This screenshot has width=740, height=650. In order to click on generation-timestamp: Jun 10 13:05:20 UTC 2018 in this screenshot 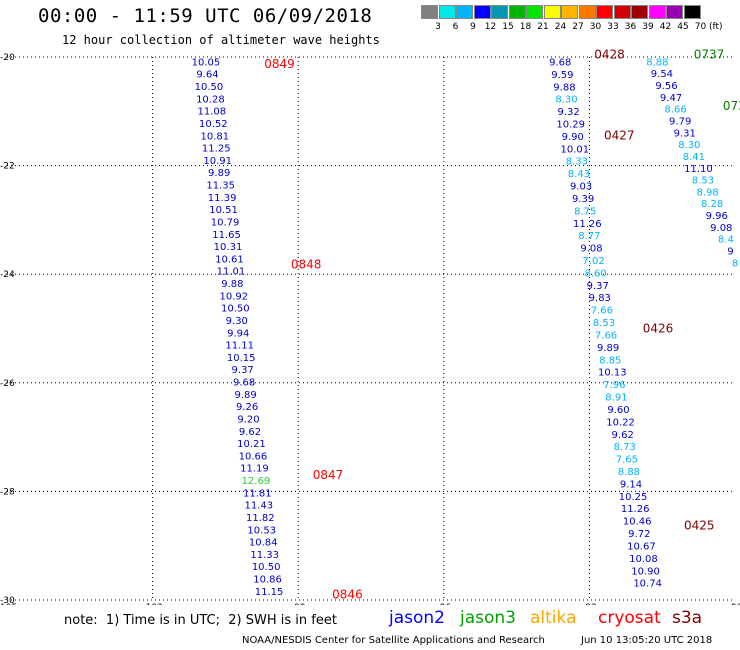, I will do `click(647, 640)`.